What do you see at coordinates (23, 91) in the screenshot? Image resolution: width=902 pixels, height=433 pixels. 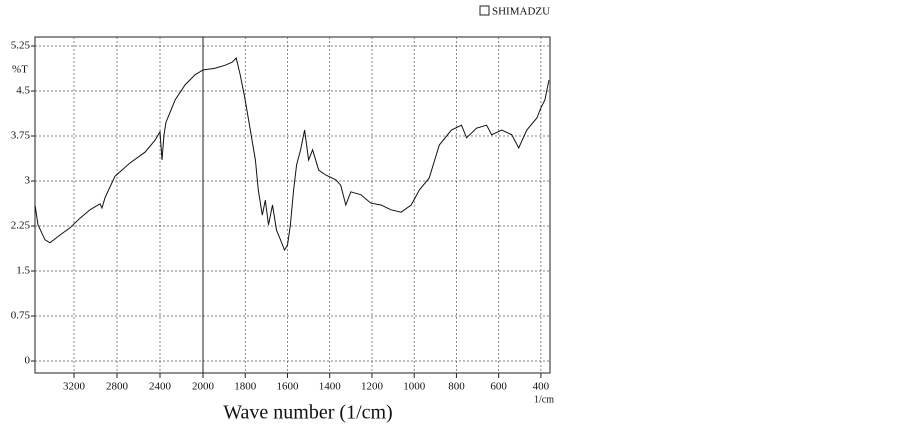 I see `y-tick-label: 4.5` at bounding box center [23, 91].